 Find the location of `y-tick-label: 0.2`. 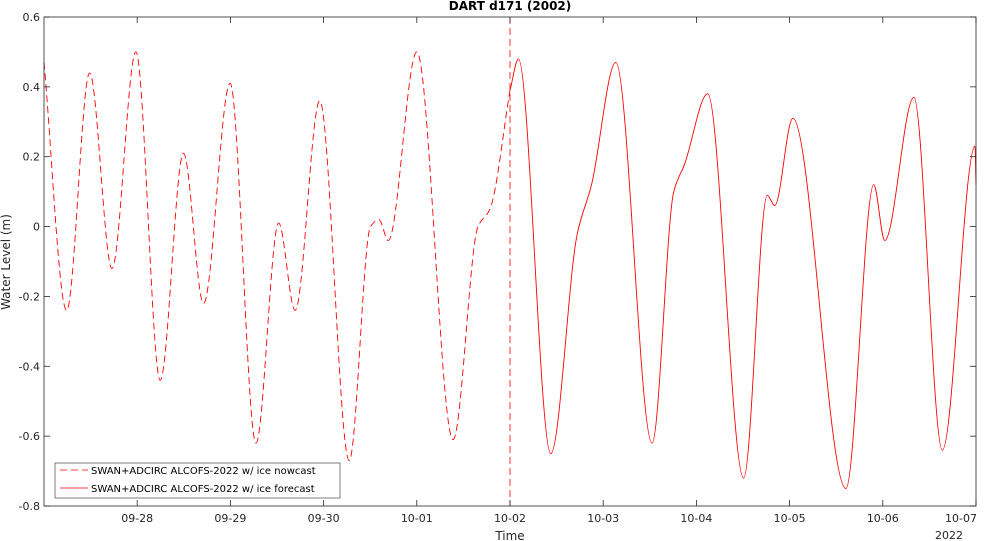

y-tick-label: 0.2 is located at coordinates (32, 157).